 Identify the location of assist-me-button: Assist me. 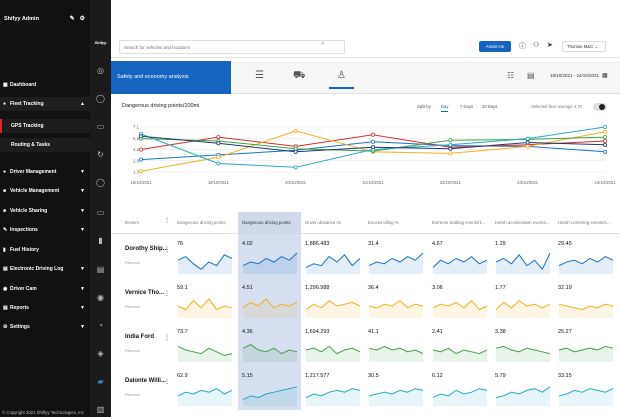
(495, 46).